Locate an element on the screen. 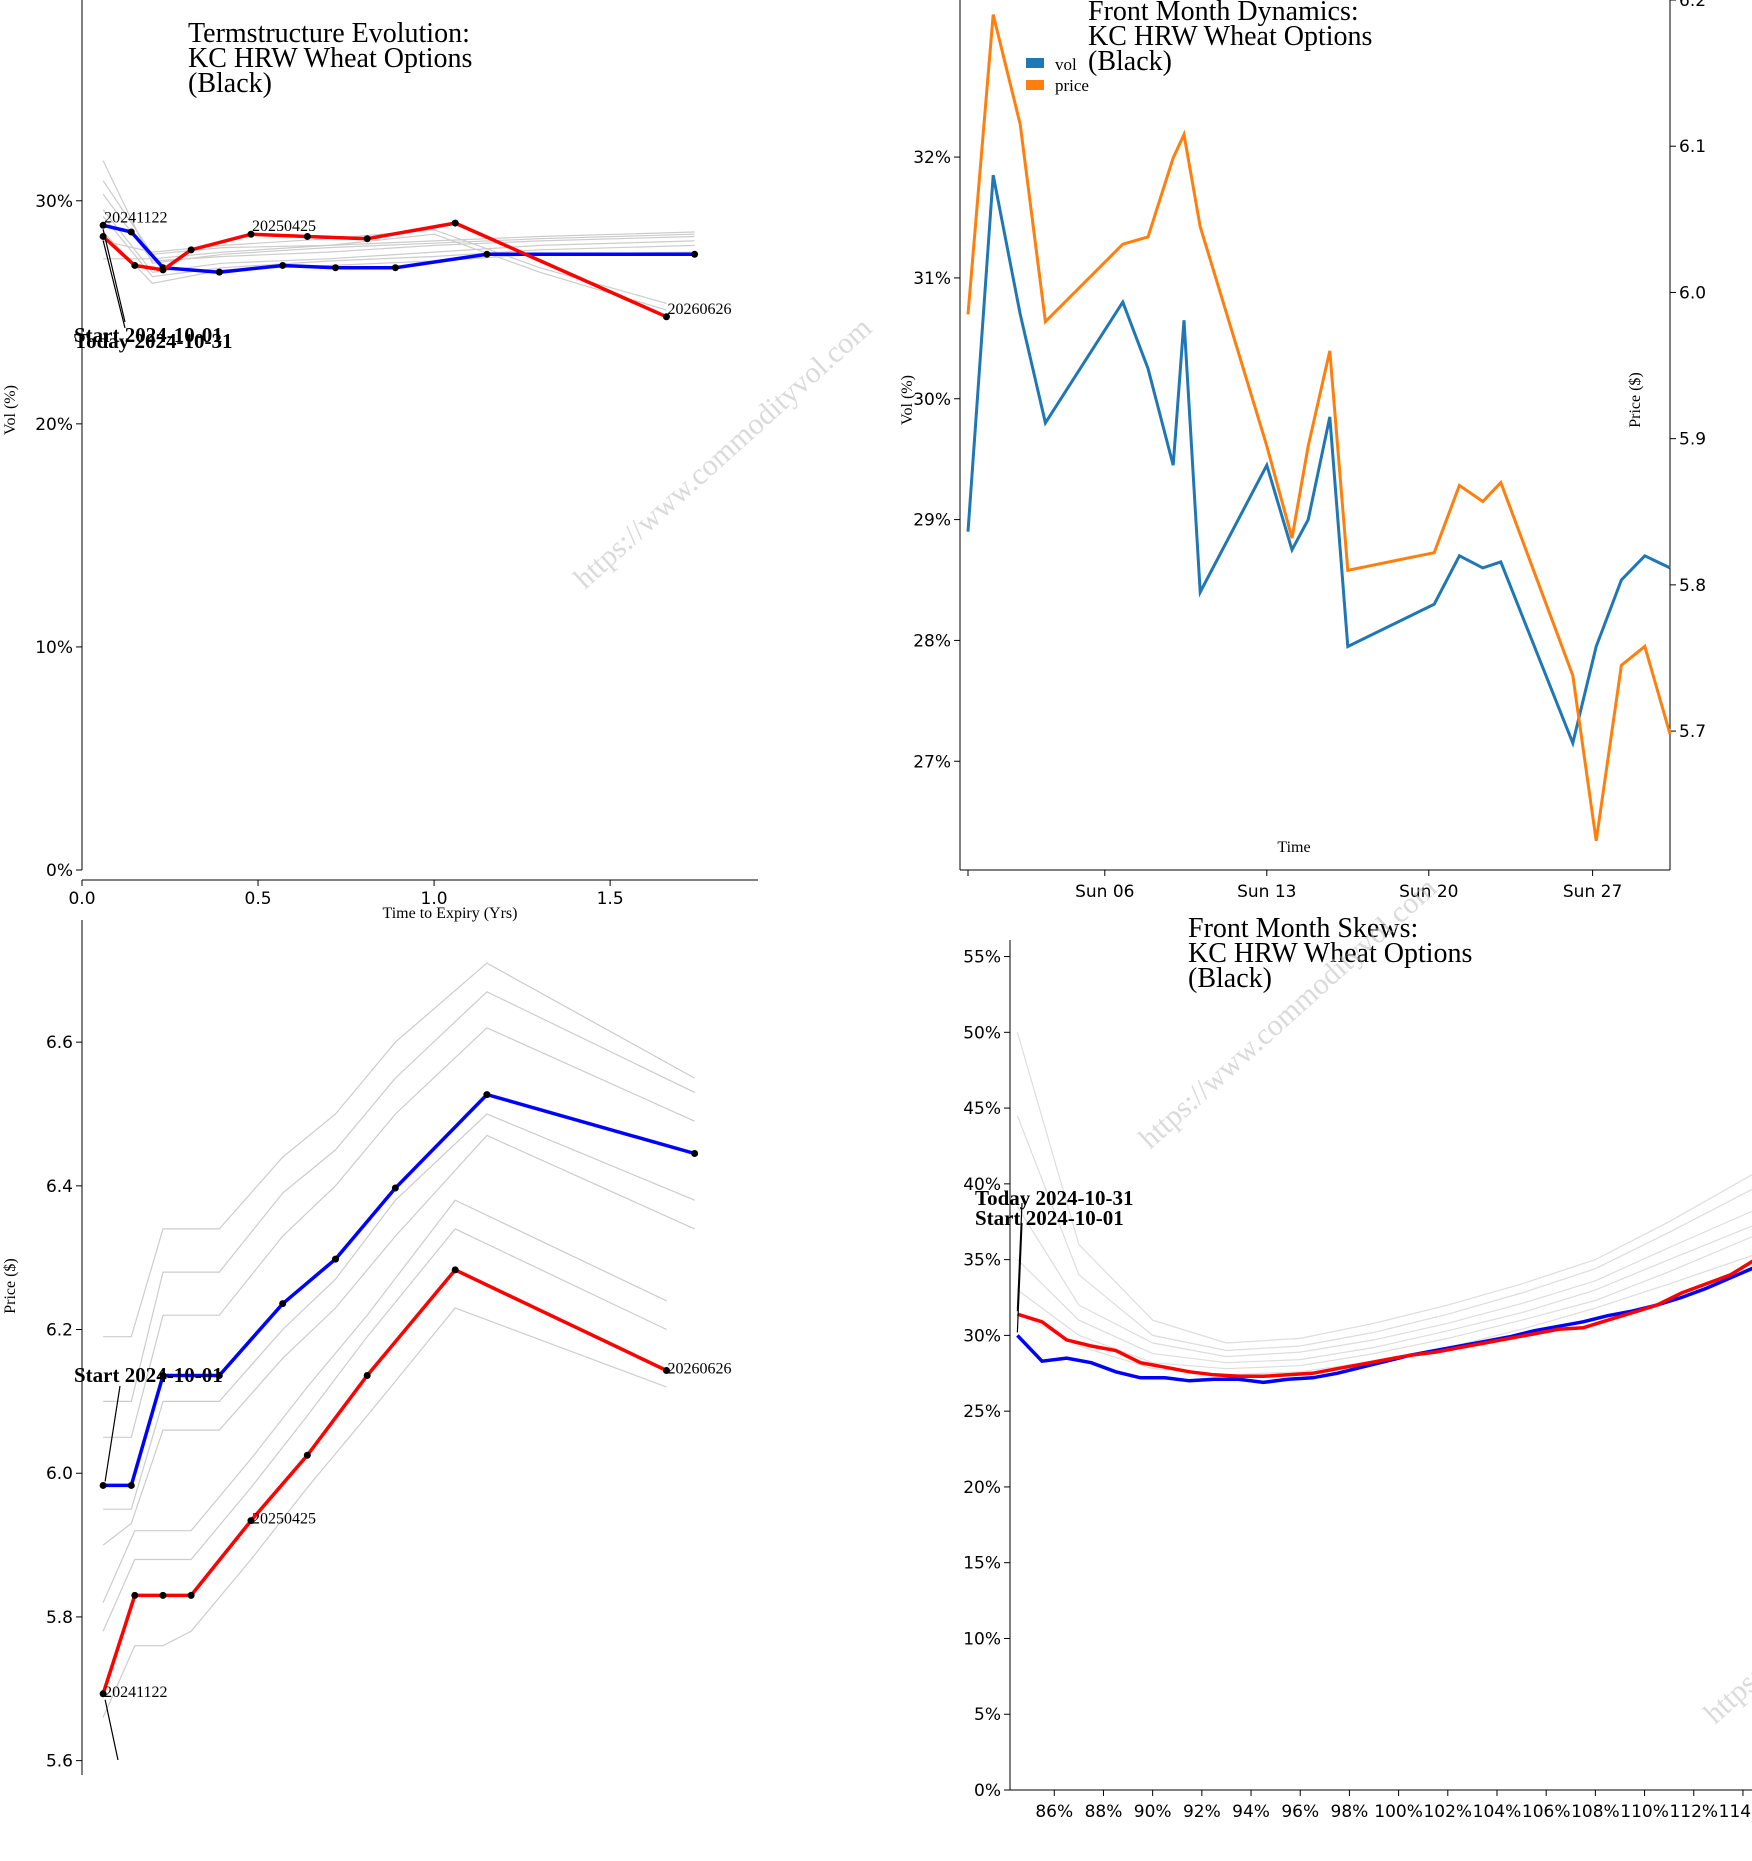  price-curve-y-tick-label: 5.8 is located at coordinates (59, 1618).